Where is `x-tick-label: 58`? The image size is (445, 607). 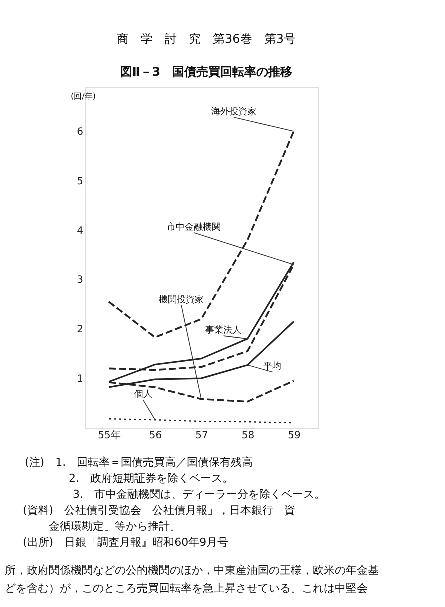 x-tick-label: 58 is located at coordinates (248, 436).